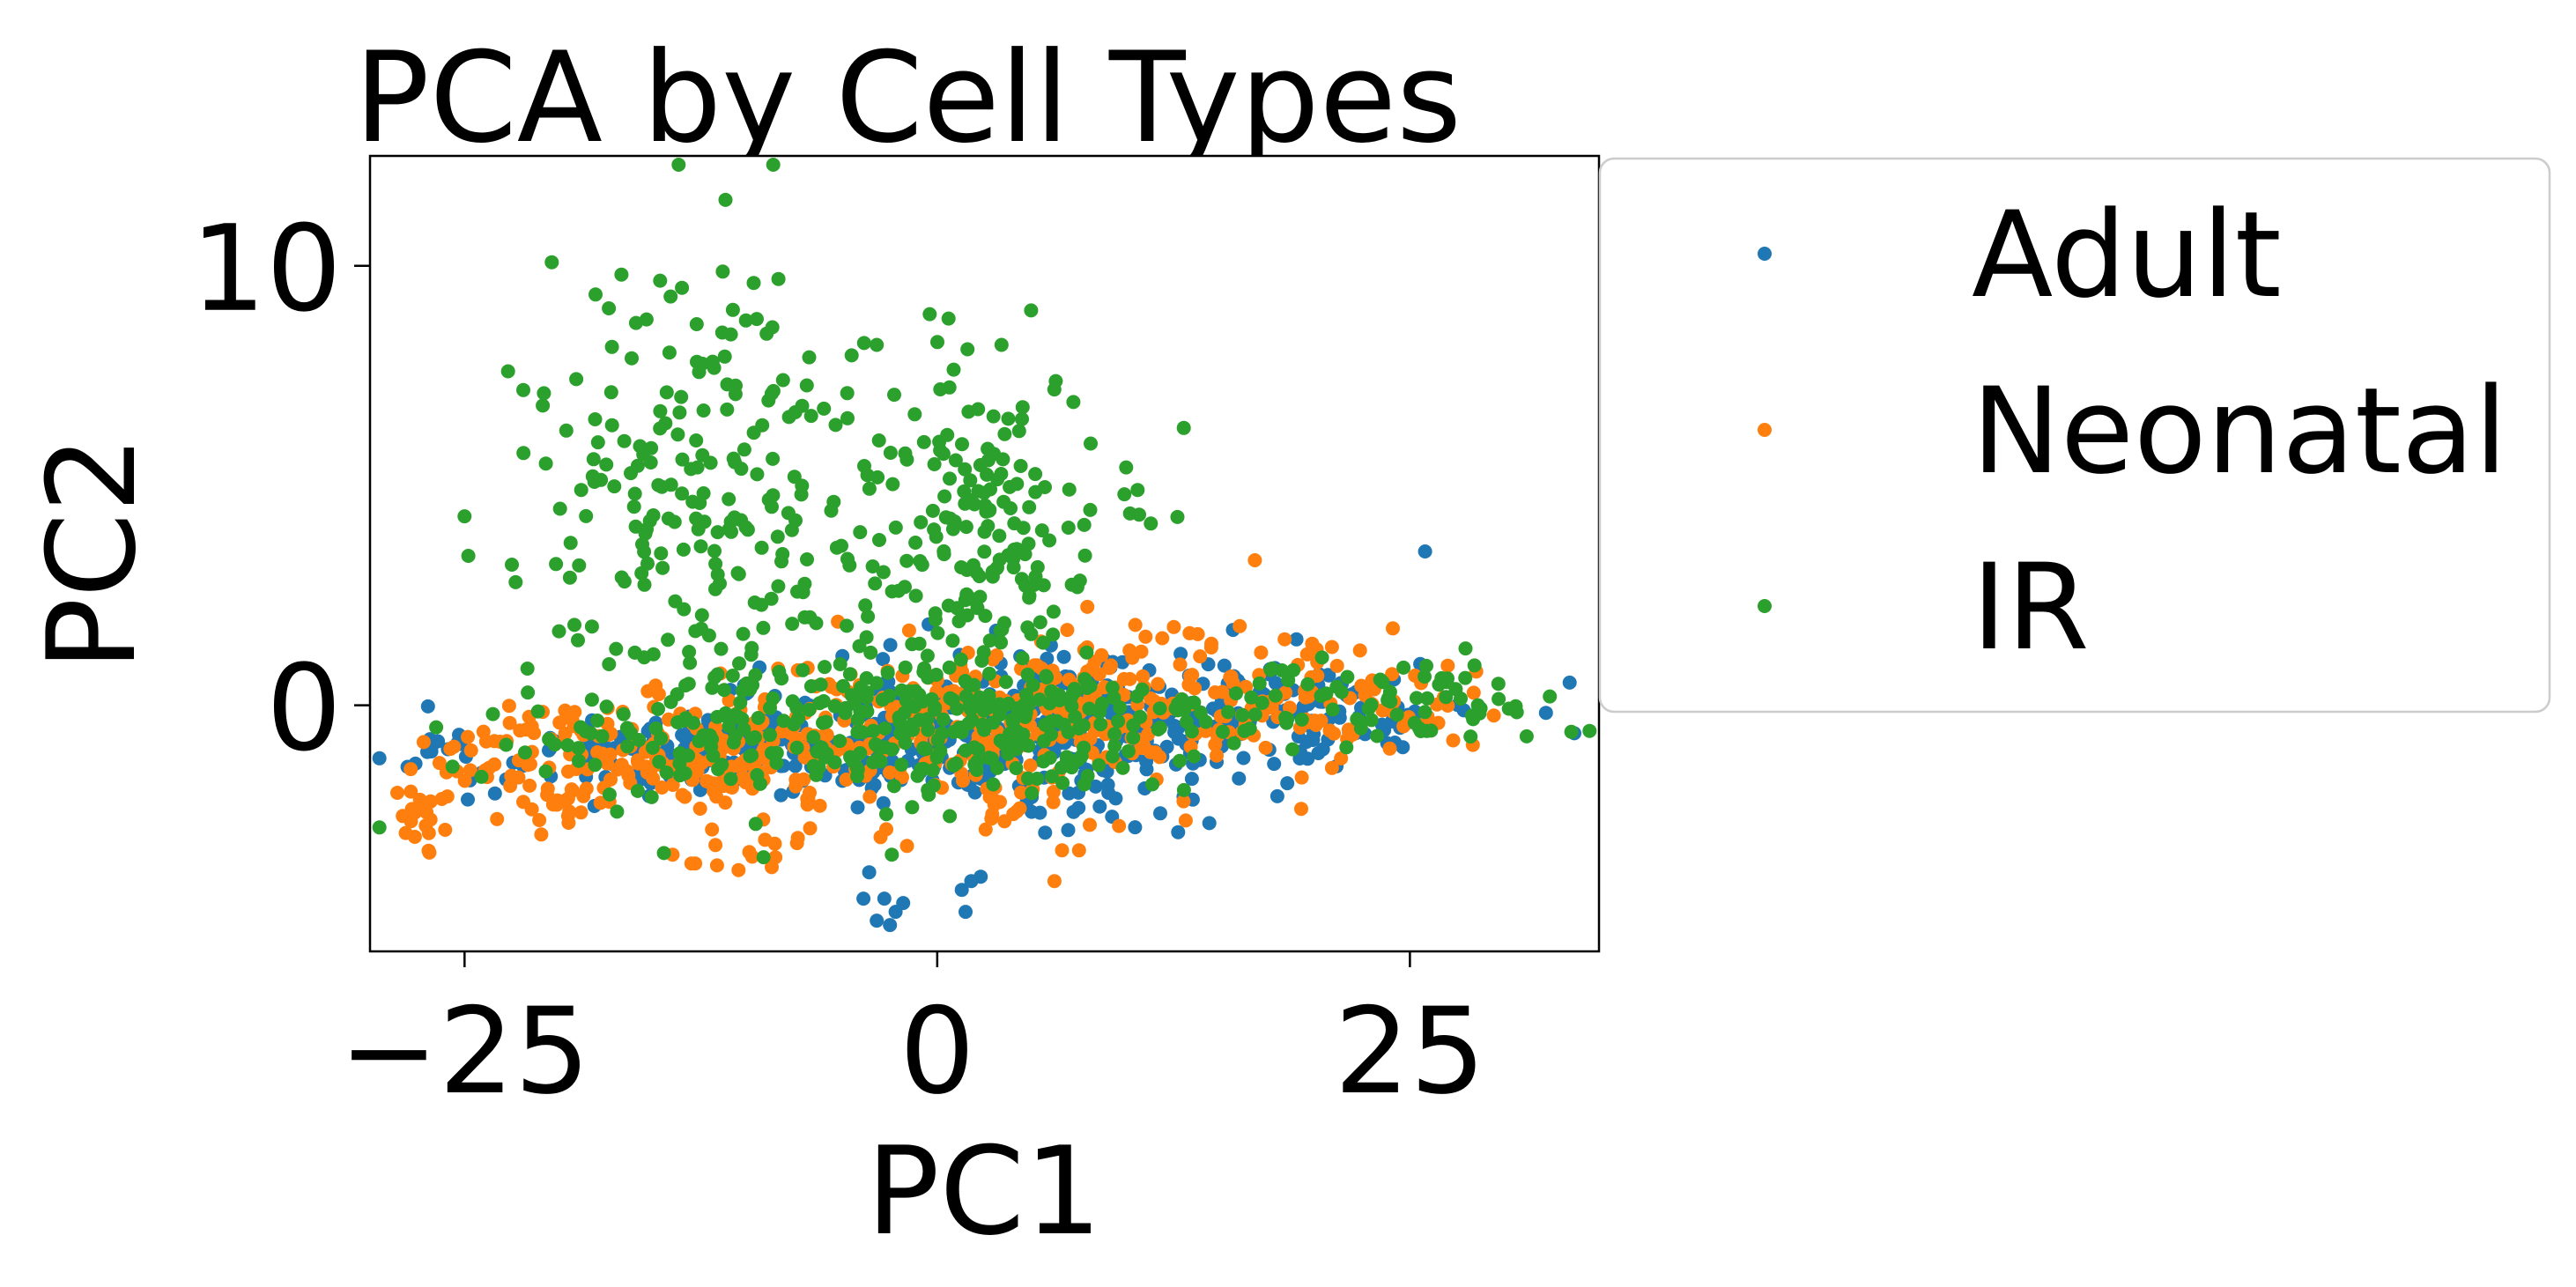 The height and width of the screenshot is (1287, 2576). I want to click on y-axis: 0 10, so click(280, 489).